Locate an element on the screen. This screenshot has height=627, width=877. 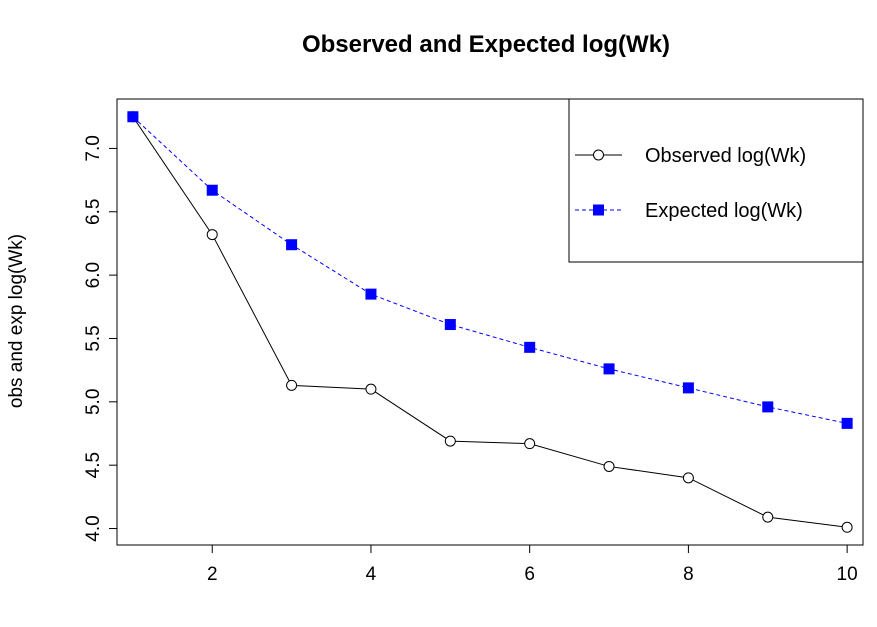
y-tick-label: 5.0 is located at coordinates (93, 402).